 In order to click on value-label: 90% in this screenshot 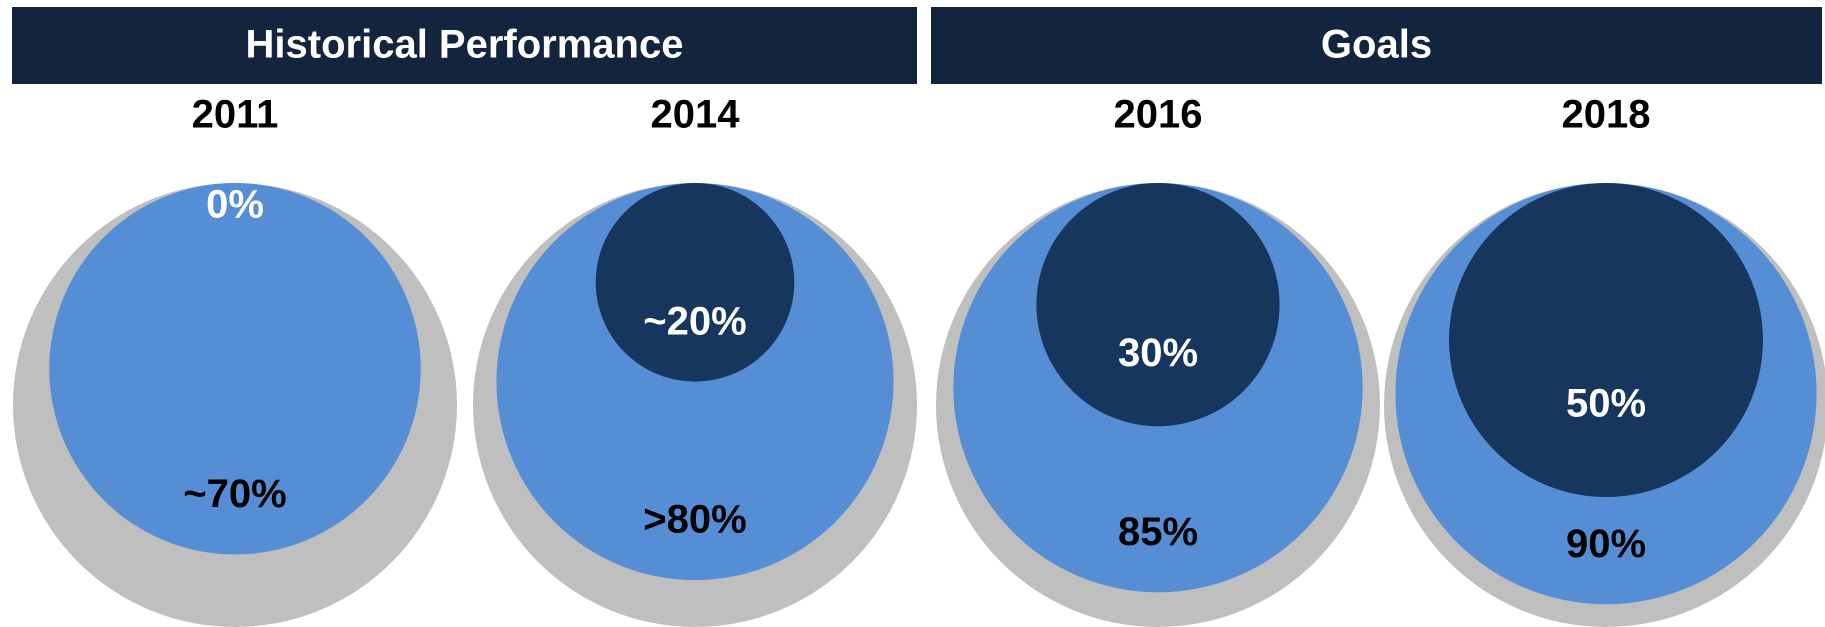, I will do `click(1606, 544)`.